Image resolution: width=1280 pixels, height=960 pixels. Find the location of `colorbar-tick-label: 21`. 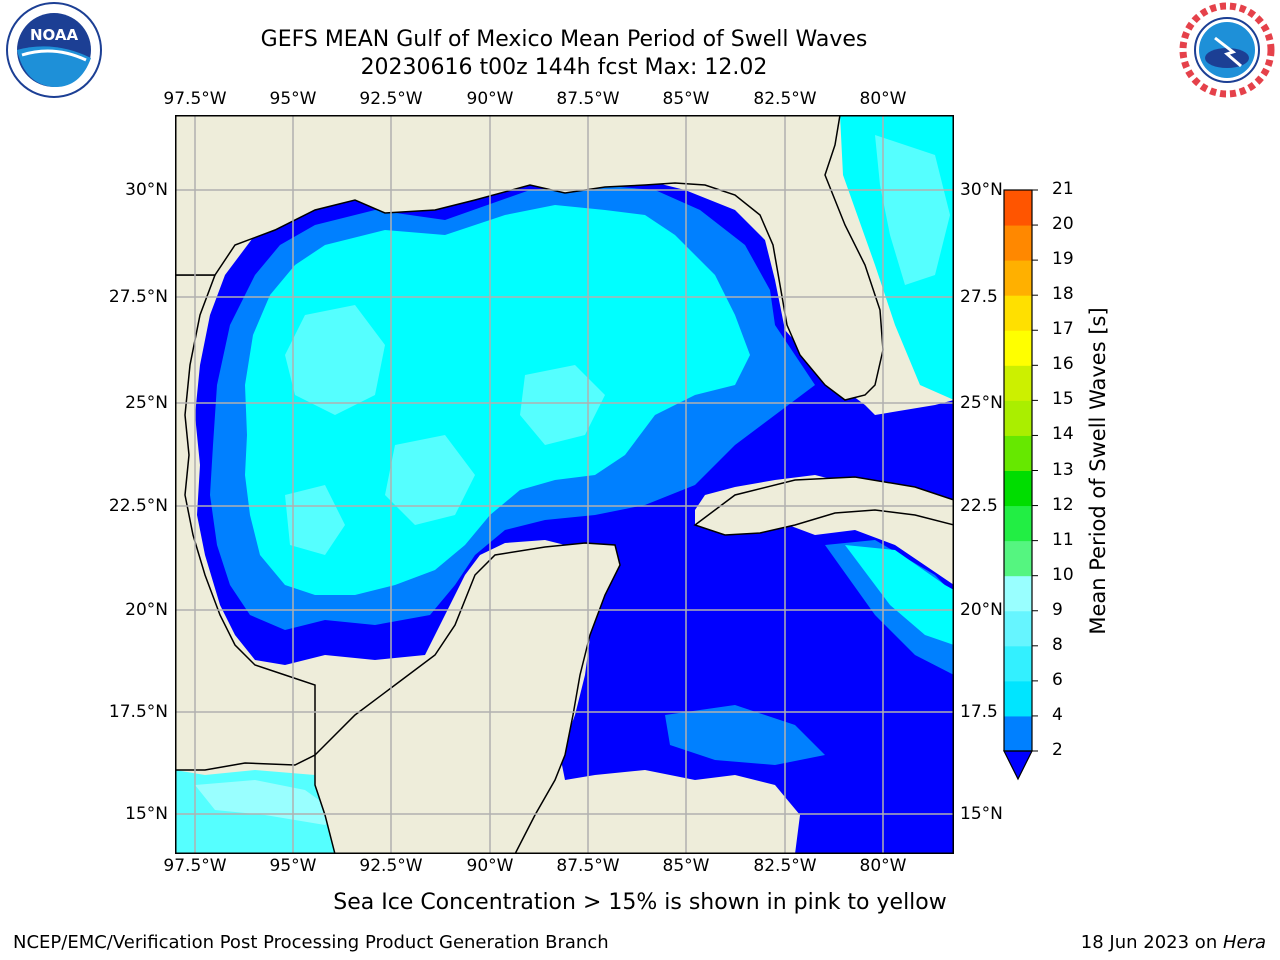

colorbar-tick-label: 21 is located at coordinates (1063, 189).